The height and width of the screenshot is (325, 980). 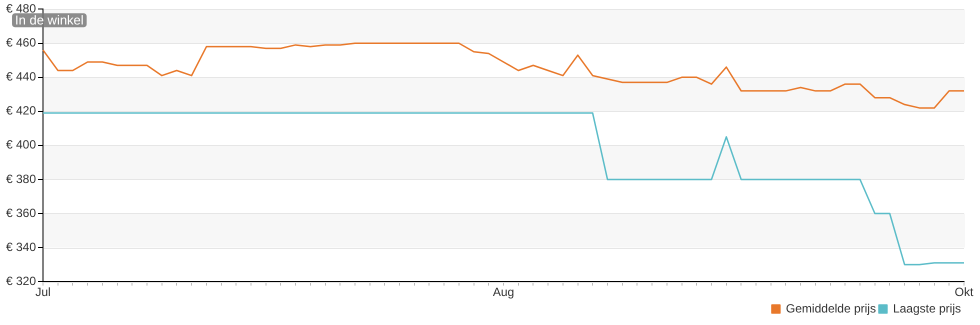 What do you see at coordinates (49, 20) in the screenshot?
I see `annotation: In de winkel` at bounding box center [49, 20].